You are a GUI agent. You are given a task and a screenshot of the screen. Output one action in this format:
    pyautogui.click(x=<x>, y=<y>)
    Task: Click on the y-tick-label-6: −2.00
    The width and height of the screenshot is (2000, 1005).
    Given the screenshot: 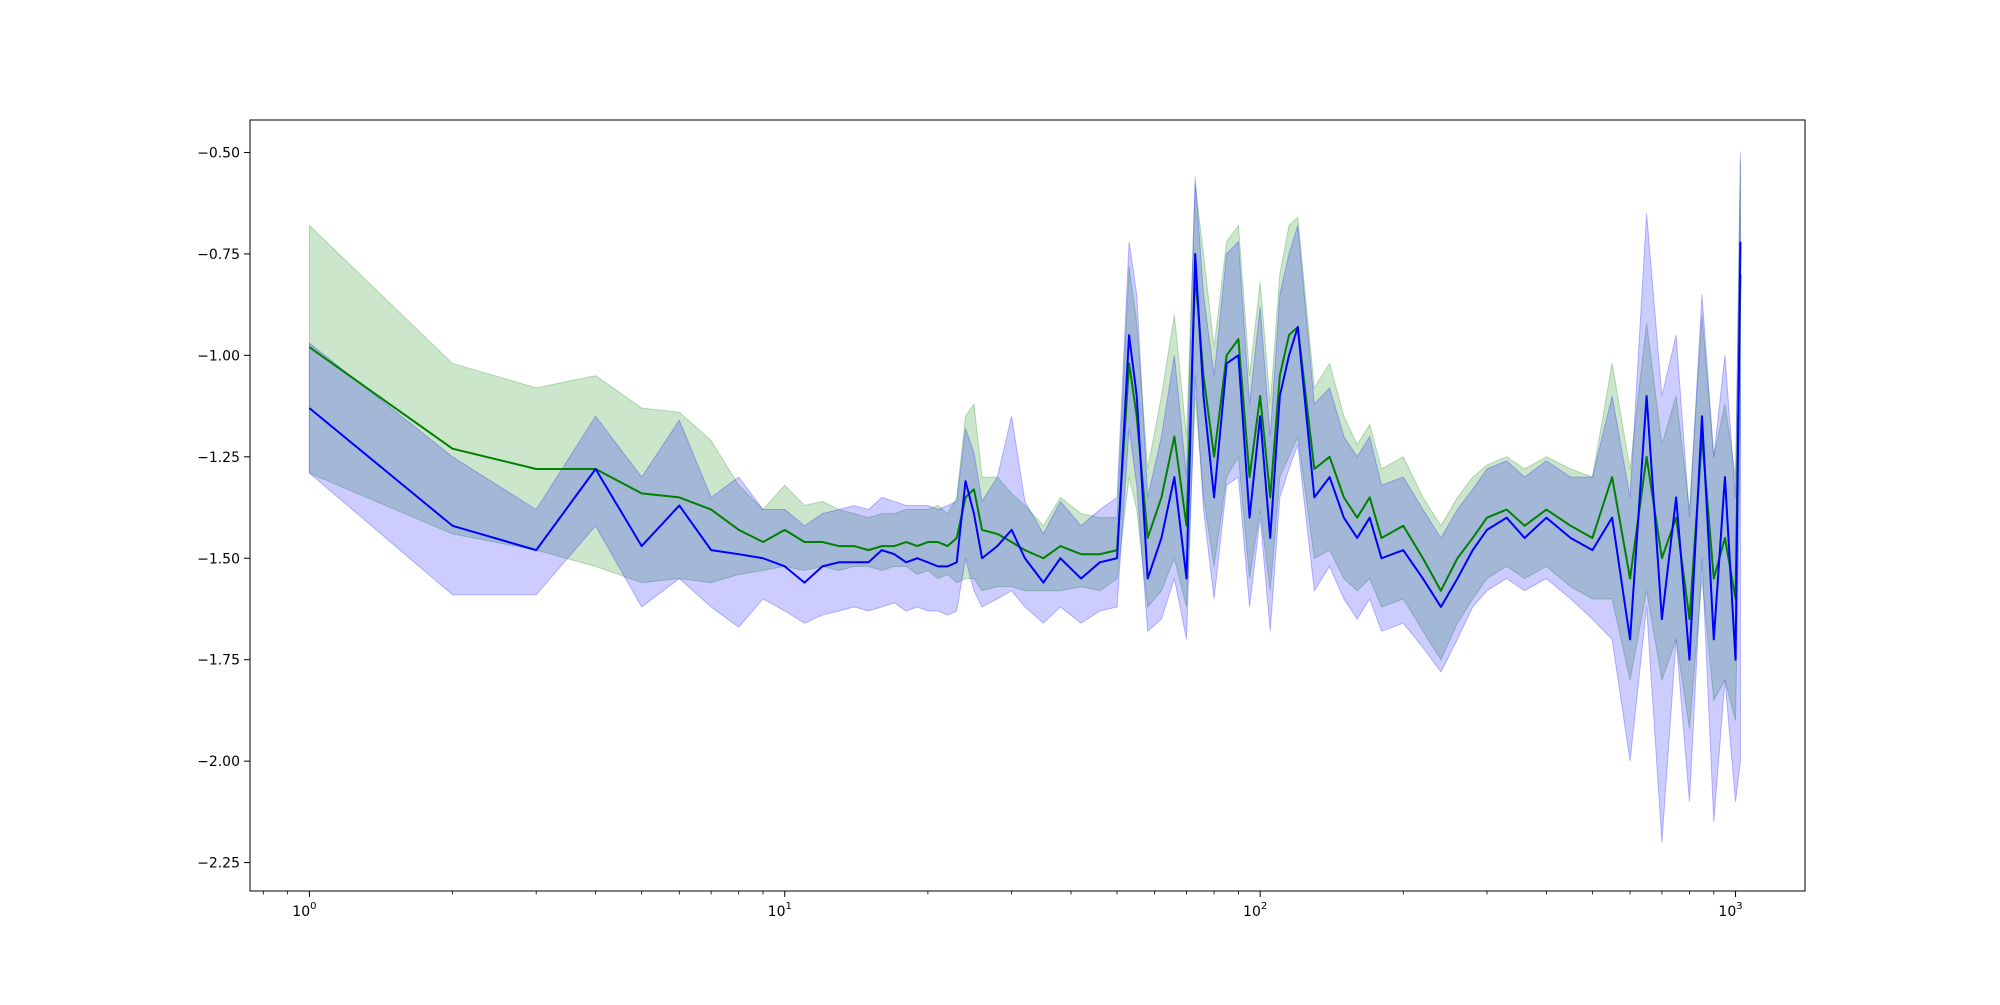 What is the action you would take?
    pyautogui.click(x=218, y=762)
    